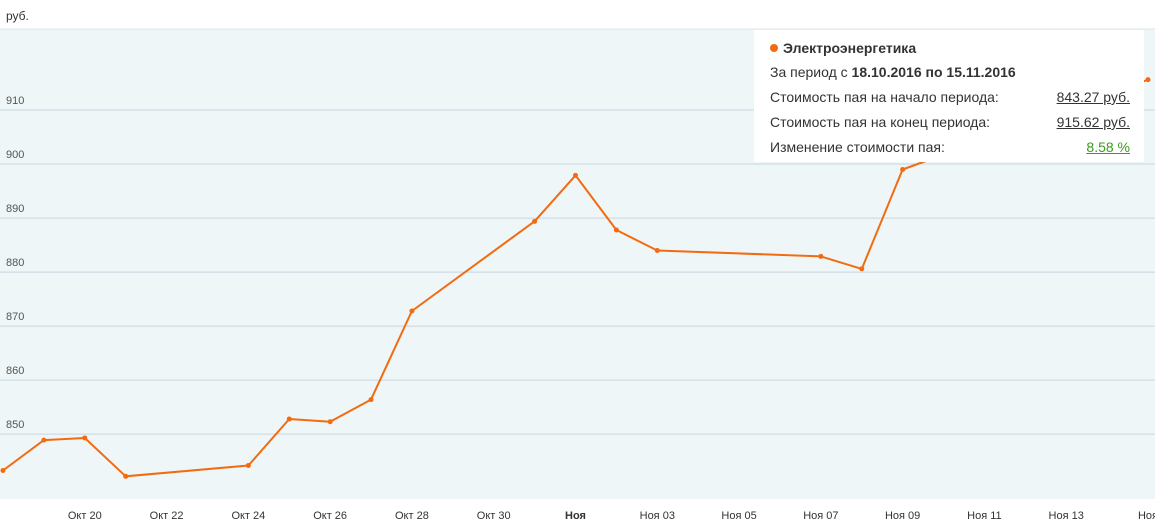 The image size is (1155, 532). What do you see at coordinates (17, 16) in the screenshot?
I see `y-axis-unit: руб.` at bounding box center [17, 16].